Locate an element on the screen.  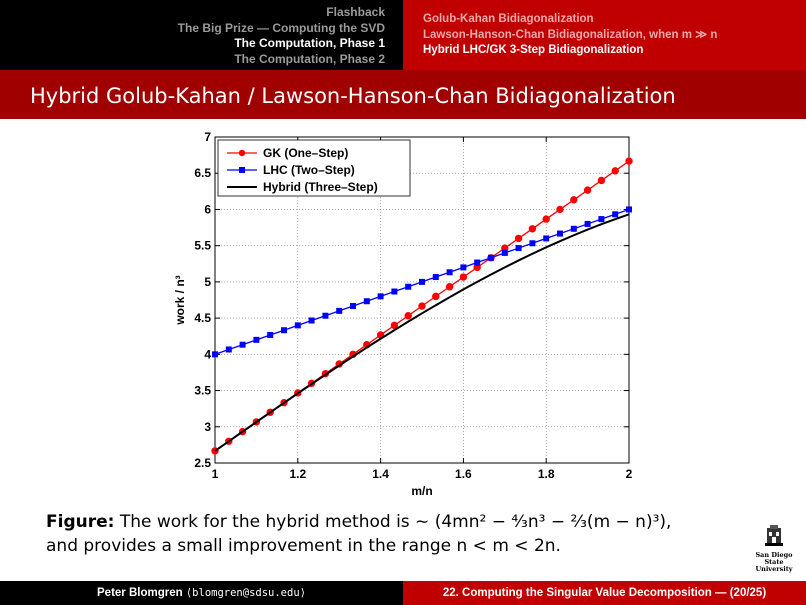
university-seal-icon is located at coordinates (774, 535).